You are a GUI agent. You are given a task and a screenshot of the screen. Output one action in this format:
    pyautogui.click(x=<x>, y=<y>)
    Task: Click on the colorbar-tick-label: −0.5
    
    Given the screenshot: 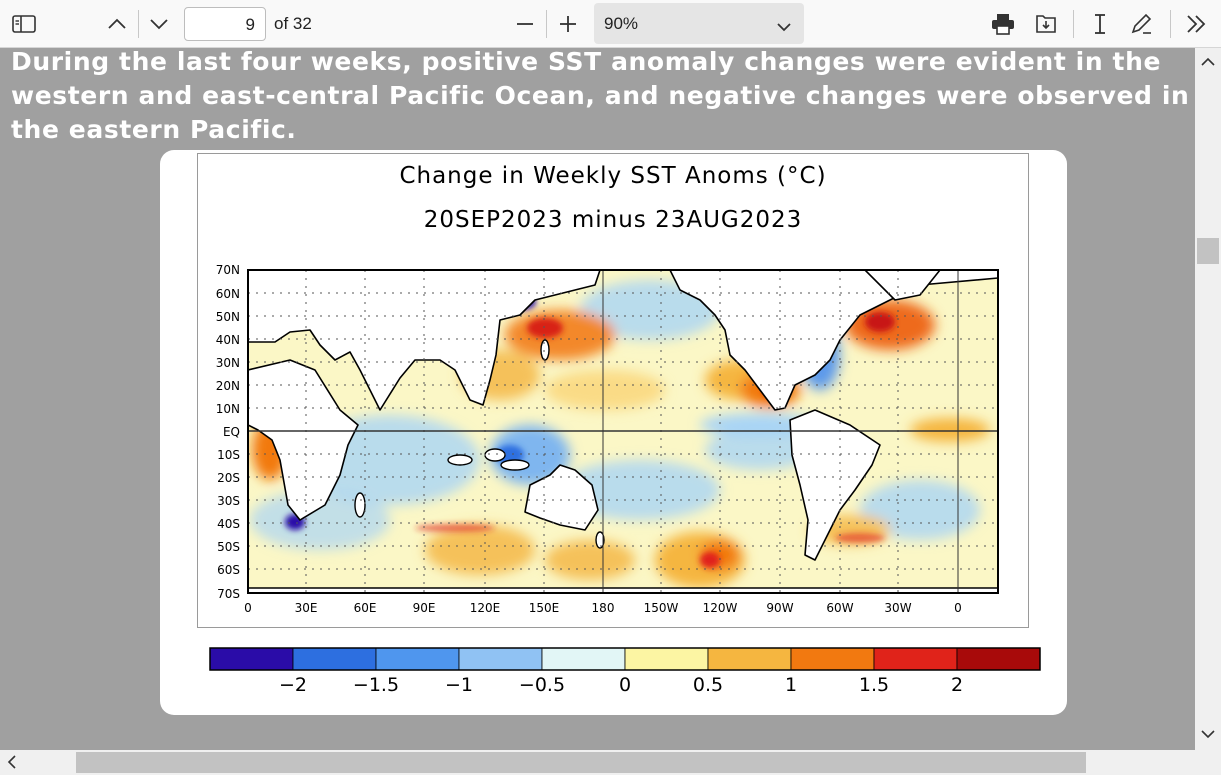 What is the action you would take?
    pyautogui.click(x=542, y=685)
    